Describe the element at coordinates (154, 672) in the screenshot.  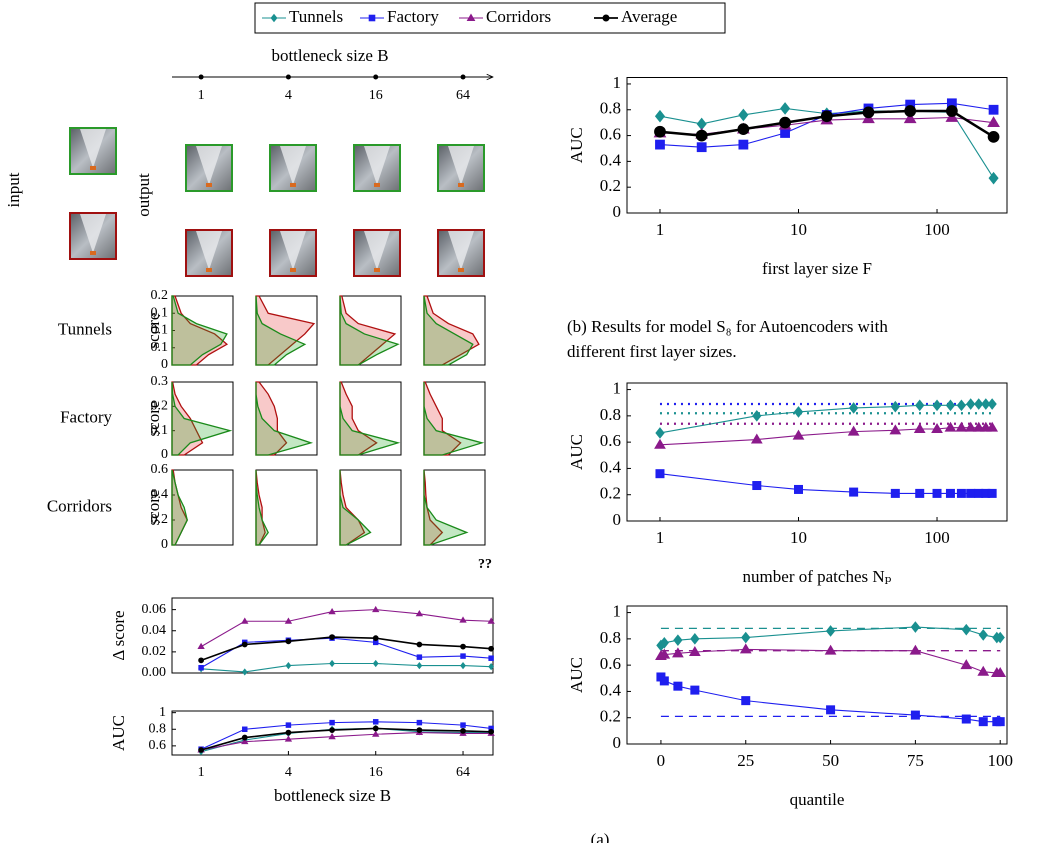
I see `y-tick-label: 0.00` at that location.